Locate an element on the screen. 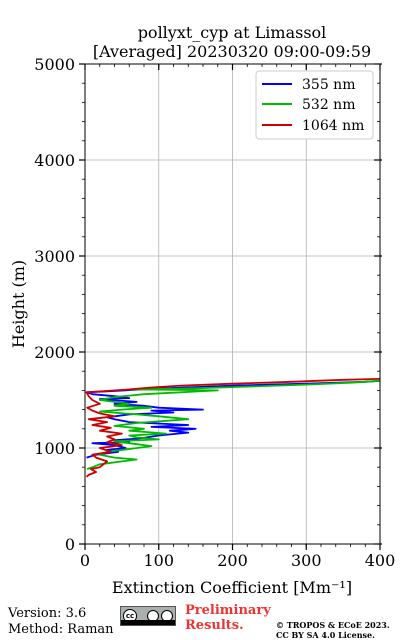 Image resolution: width=400 pixels, height=640 pixels. version-info: Version: 3.6 Method: Raman is located at coordinates (61, 622).